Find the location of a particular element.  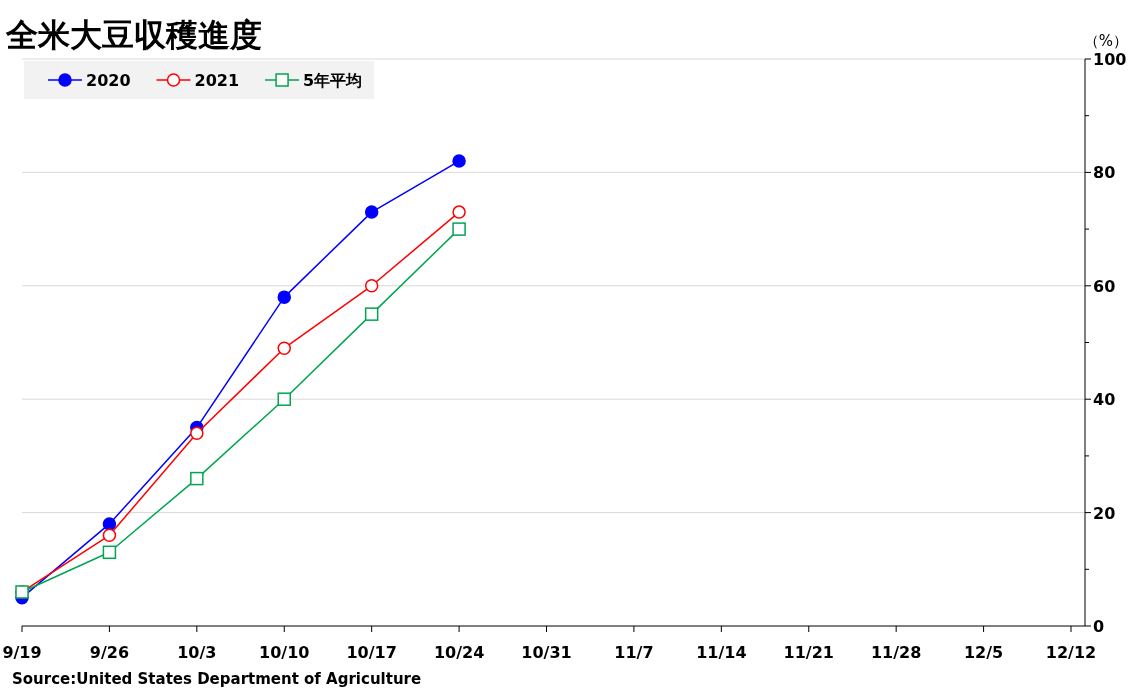

y-axis-title: （%） is located at coordinates (1105, 41).